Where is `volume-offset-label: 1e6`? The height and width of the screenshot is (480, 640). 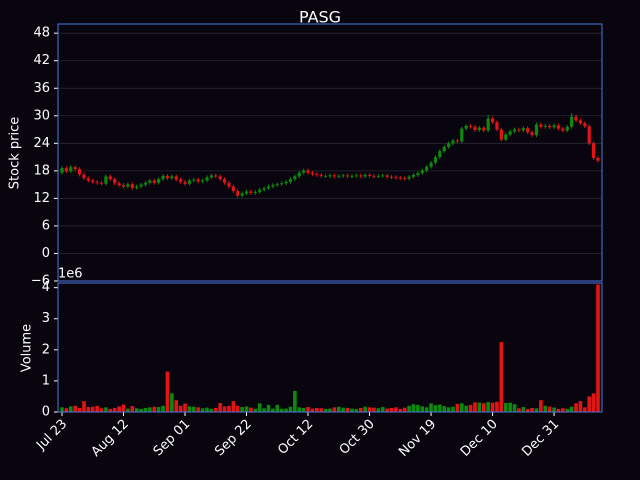
volume-offset-label: 1e6 is located at coordinates (70, 274).